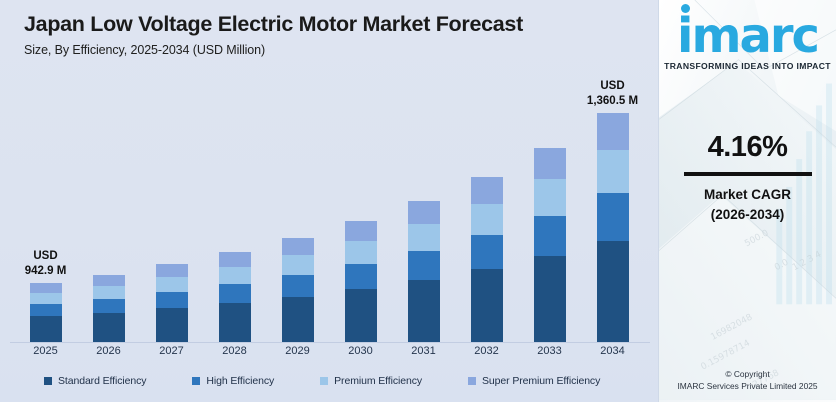 This screenshot has width=836, height=402. What do you see at coordinates (234, 207) in the screenshot?
I see `bar-group-2028` at bounding box center [234, 207].